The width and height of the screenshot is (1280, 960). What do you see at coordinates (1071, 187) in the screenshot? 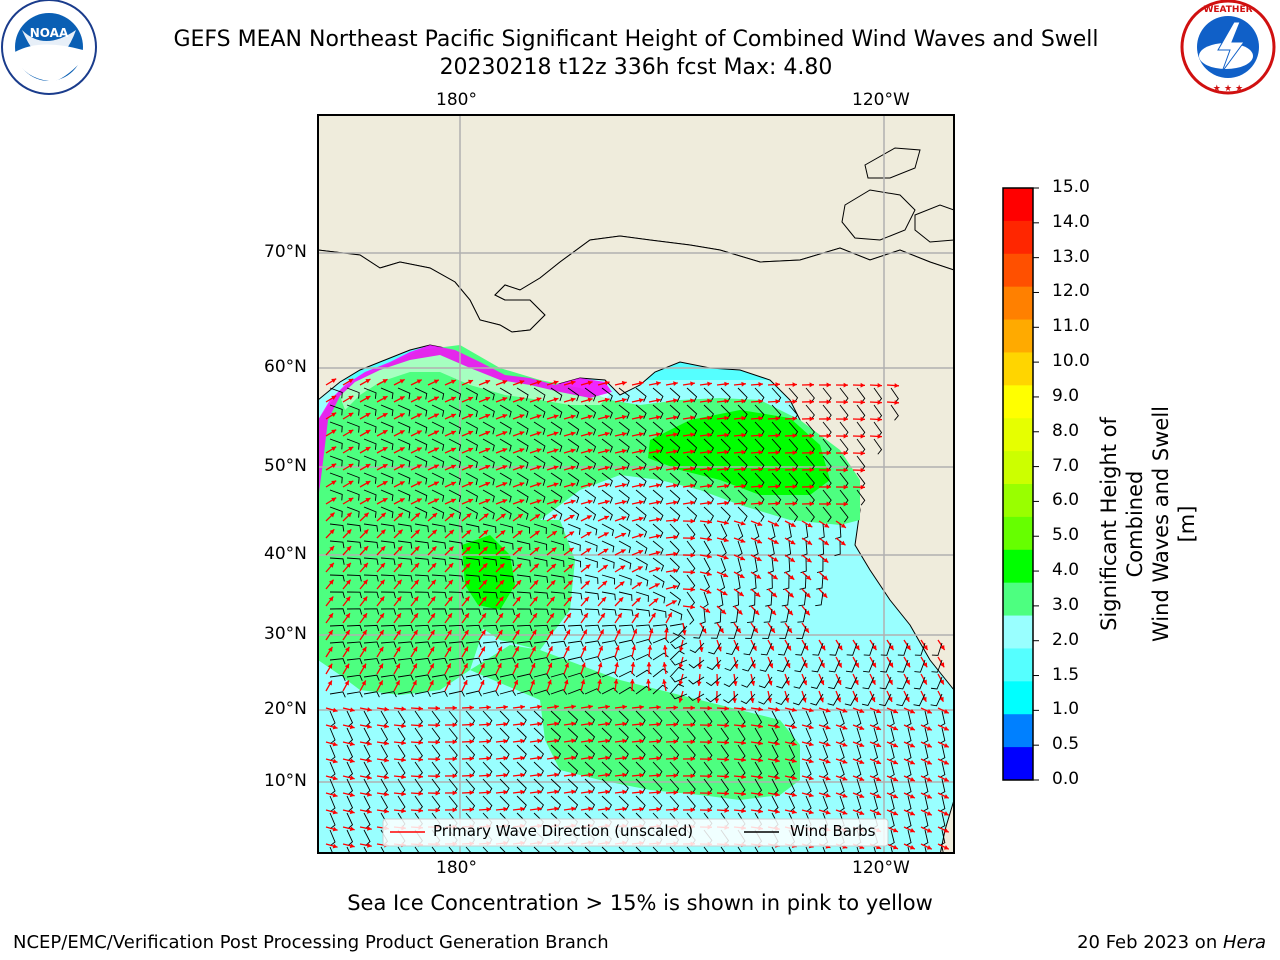
I see `colorbar-tick-label: 15.0` at bounding box center [1071, 187].